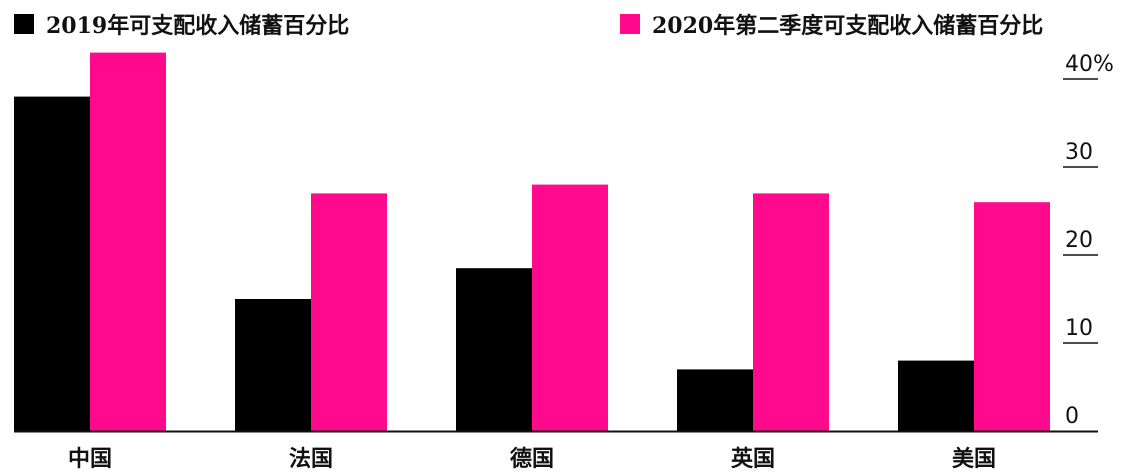 This screenshot has width=1126, height=476. I want to click on x-tick-label-3: 德国, so click(532, 459).